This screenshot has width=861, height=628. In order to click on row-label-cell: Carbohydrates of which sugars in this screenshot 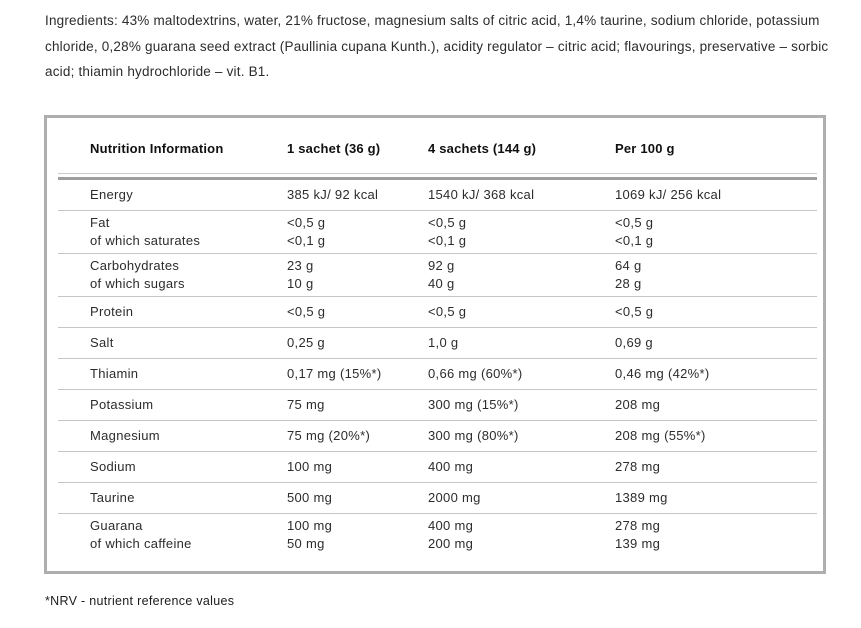, I will do `click(188, 275)`.